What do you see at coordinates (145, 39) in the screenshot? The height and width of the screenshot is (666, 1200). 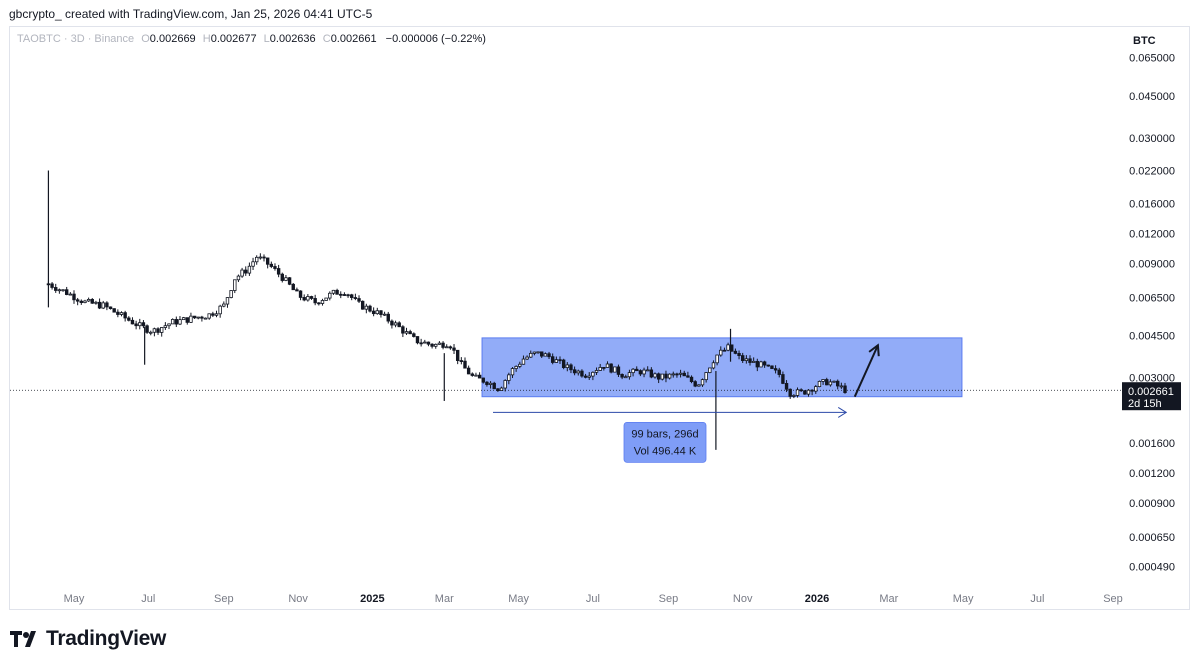 I see `open-label: O` at bounding box center [145, 39].